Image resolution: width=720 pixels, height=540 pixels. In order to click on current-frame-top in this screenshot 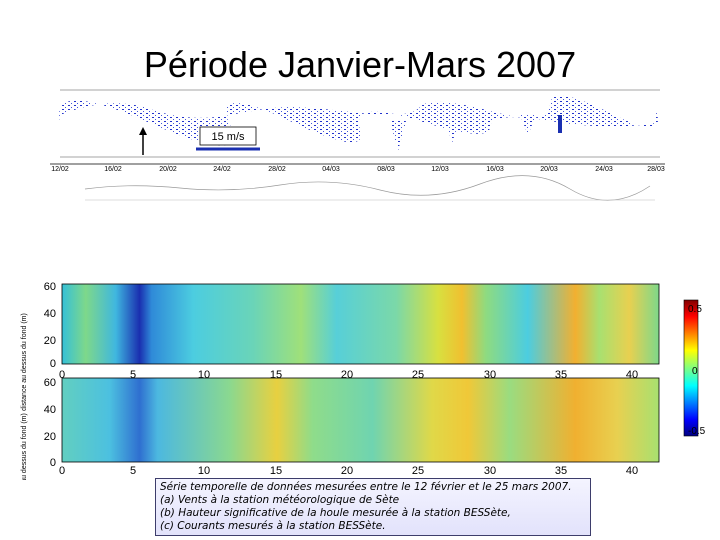, I will do `click(360, 324)`.